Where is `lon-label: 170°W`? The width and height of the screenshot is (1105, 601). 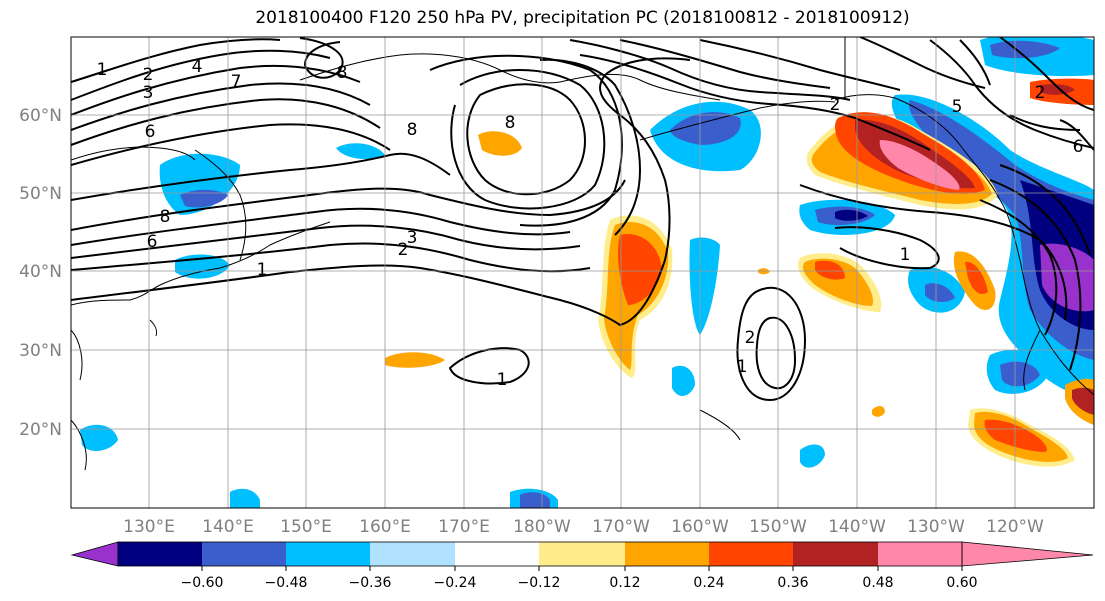 lon-label: 170°W is located at coordinates (621, 527).